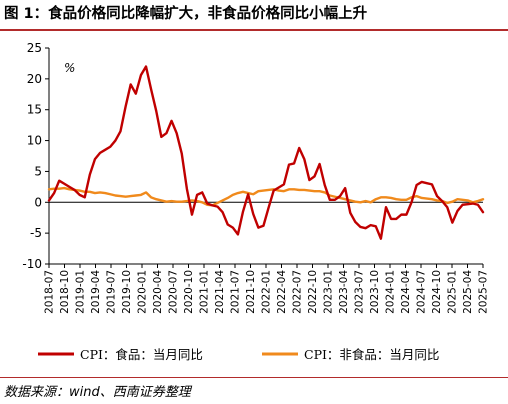  What do you see at coordinates (422, 292) in the screenshot?
I see `x-tick-label: 2024-07` at bounding box center [422, 292].